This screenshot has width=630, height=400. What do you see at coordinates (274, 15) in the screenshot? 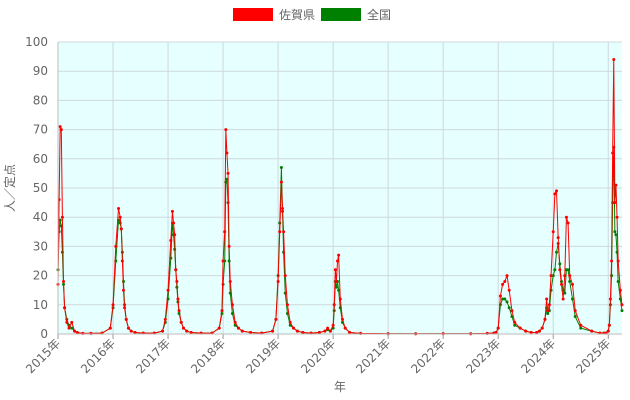
I see `legend-item: 佐賀県` at bounding box center [274, 15].